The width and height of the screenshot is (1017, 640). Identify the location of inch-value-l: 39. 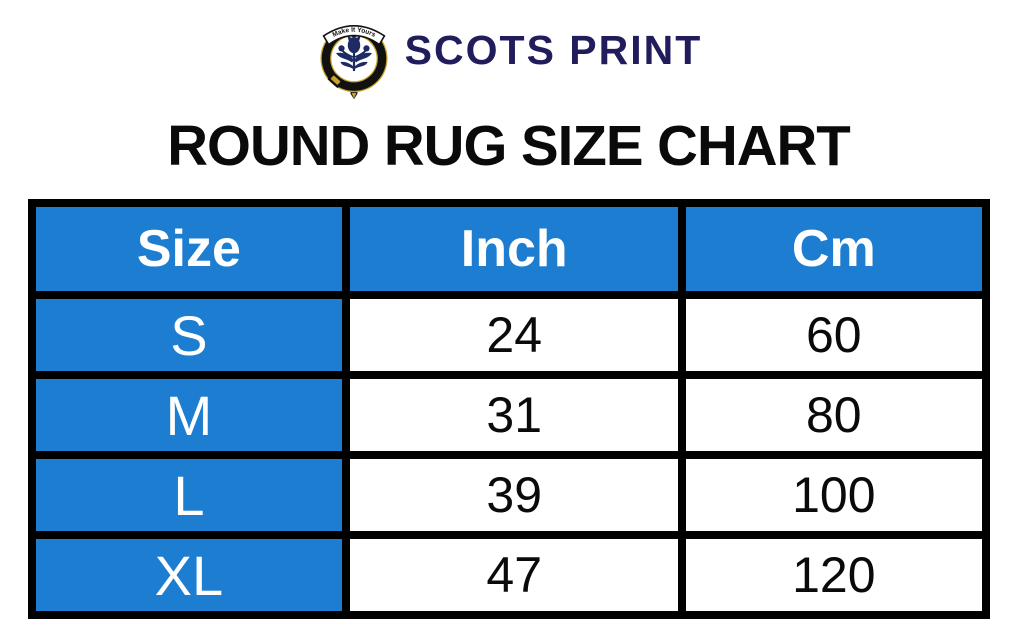
(514, 495).